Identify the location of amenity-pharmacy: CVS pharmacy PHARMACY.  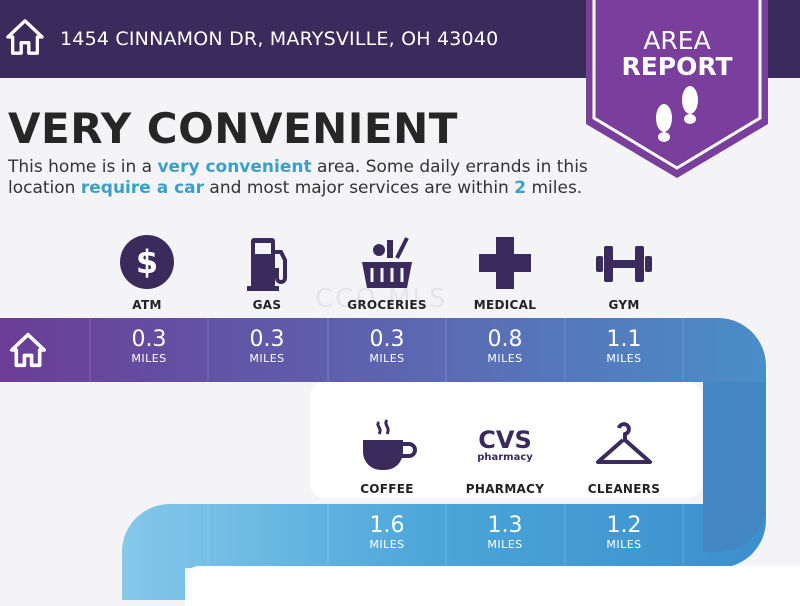
(505, 457).